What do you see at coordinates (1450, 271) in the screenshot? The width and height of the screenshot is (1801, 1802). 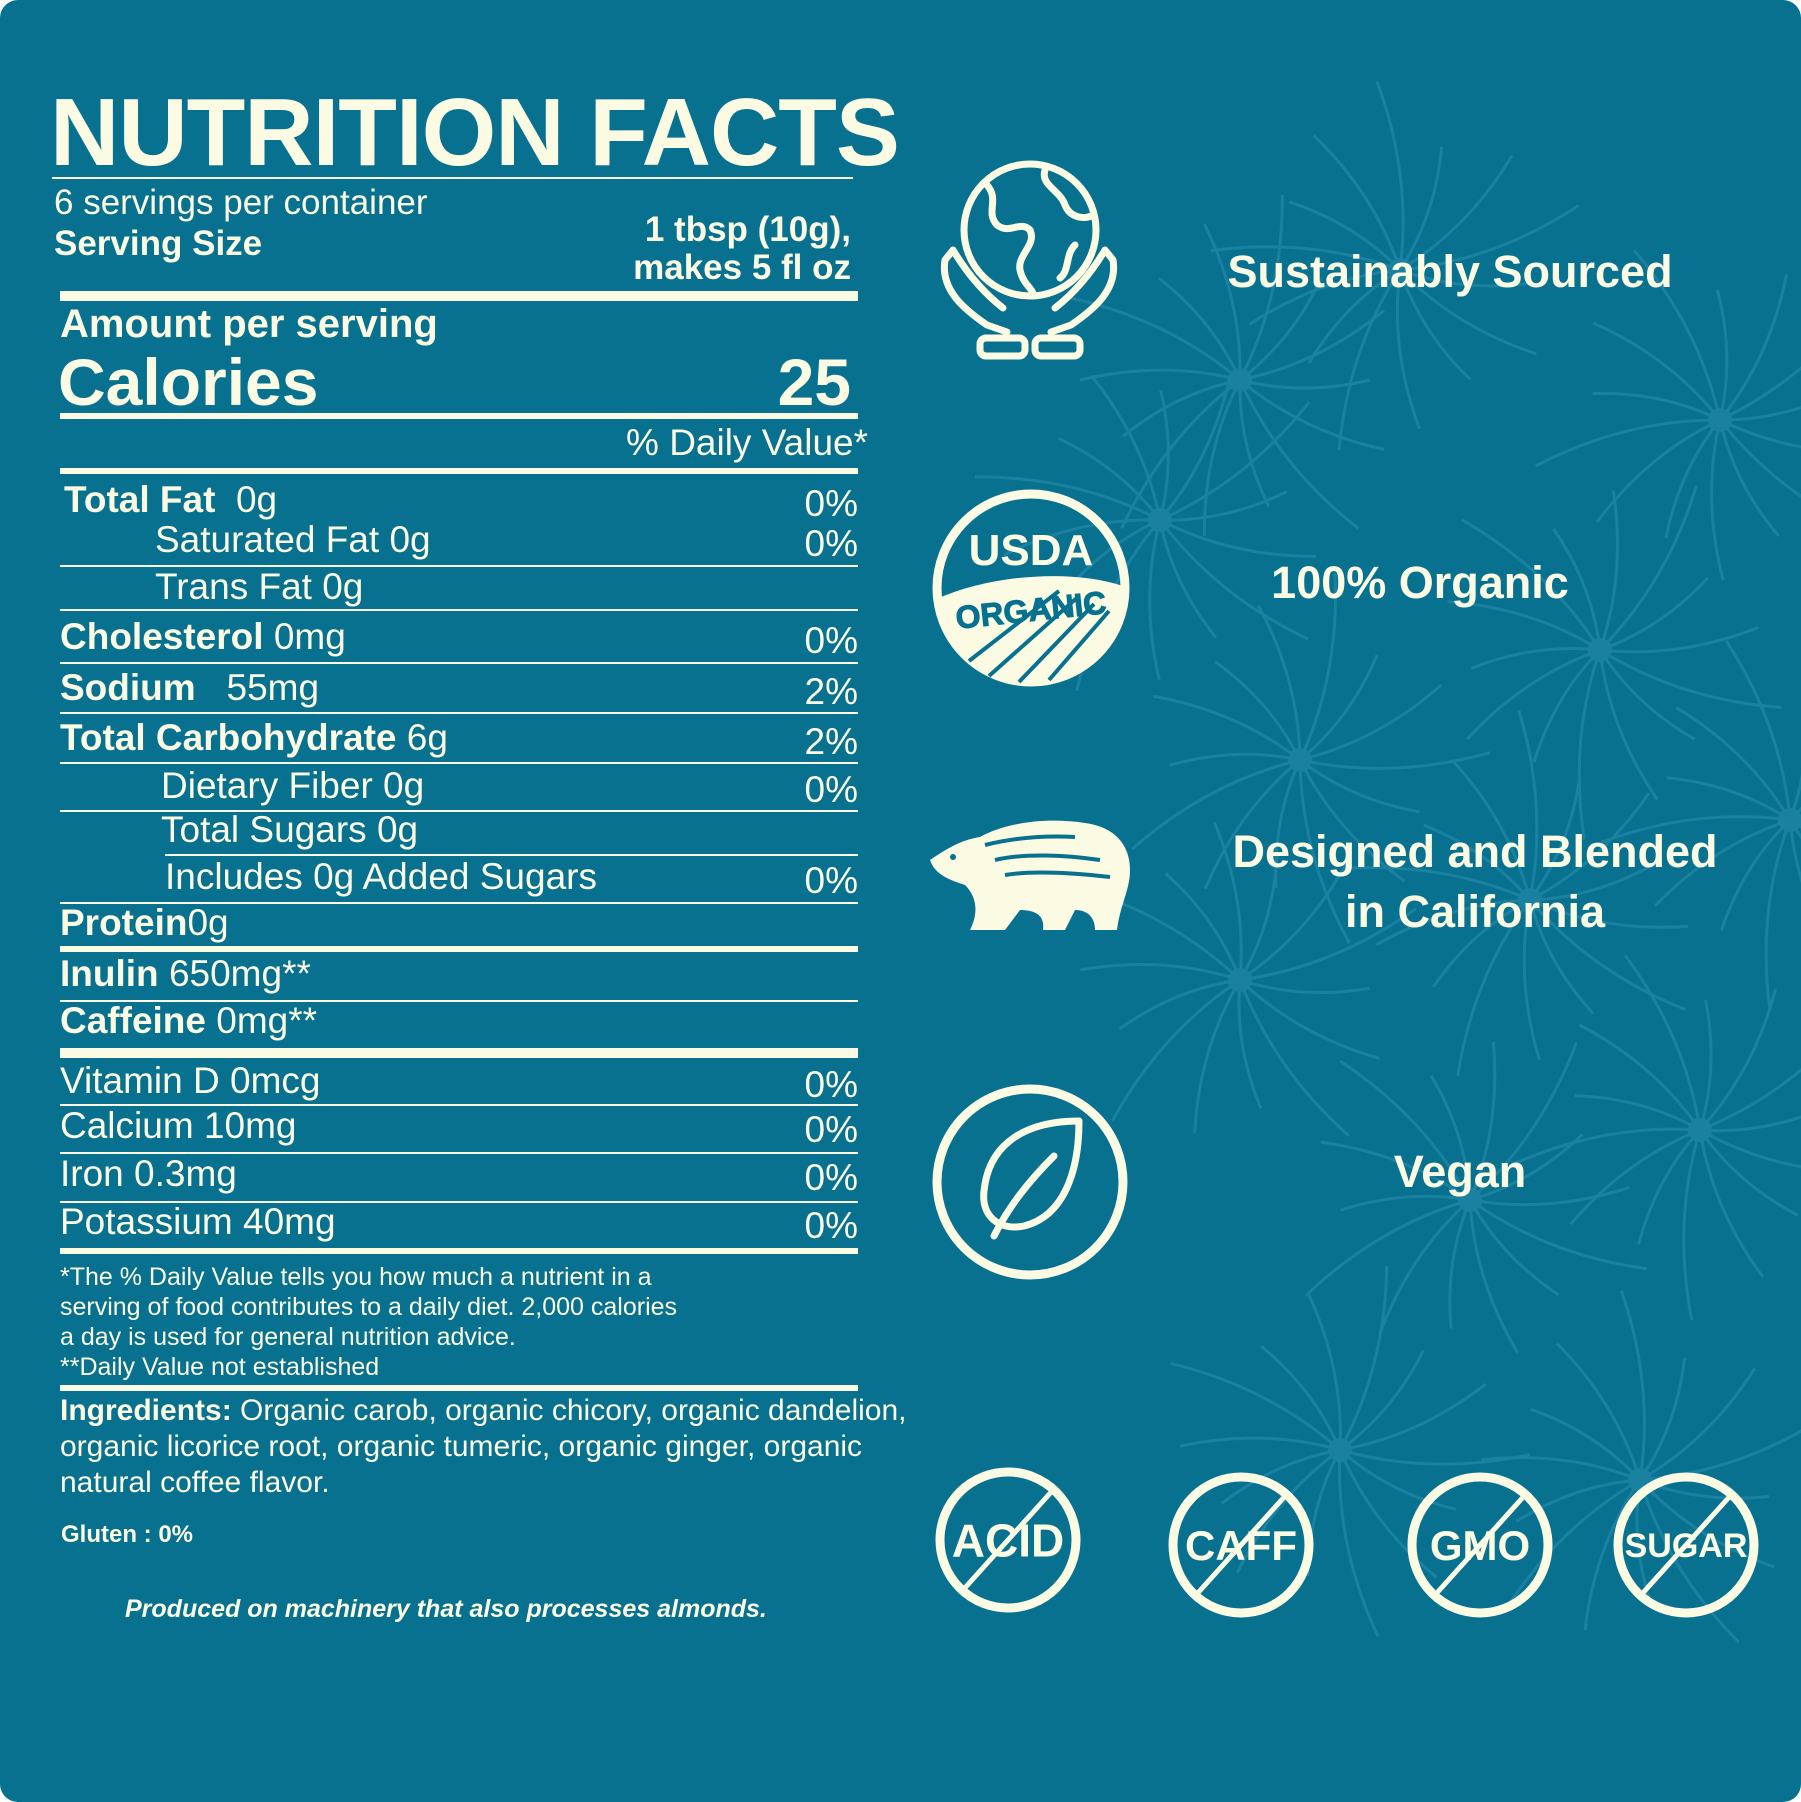 I see `claim-sustainably-sourced: Sustainably Sourced` at bounding box center [1450, 271].